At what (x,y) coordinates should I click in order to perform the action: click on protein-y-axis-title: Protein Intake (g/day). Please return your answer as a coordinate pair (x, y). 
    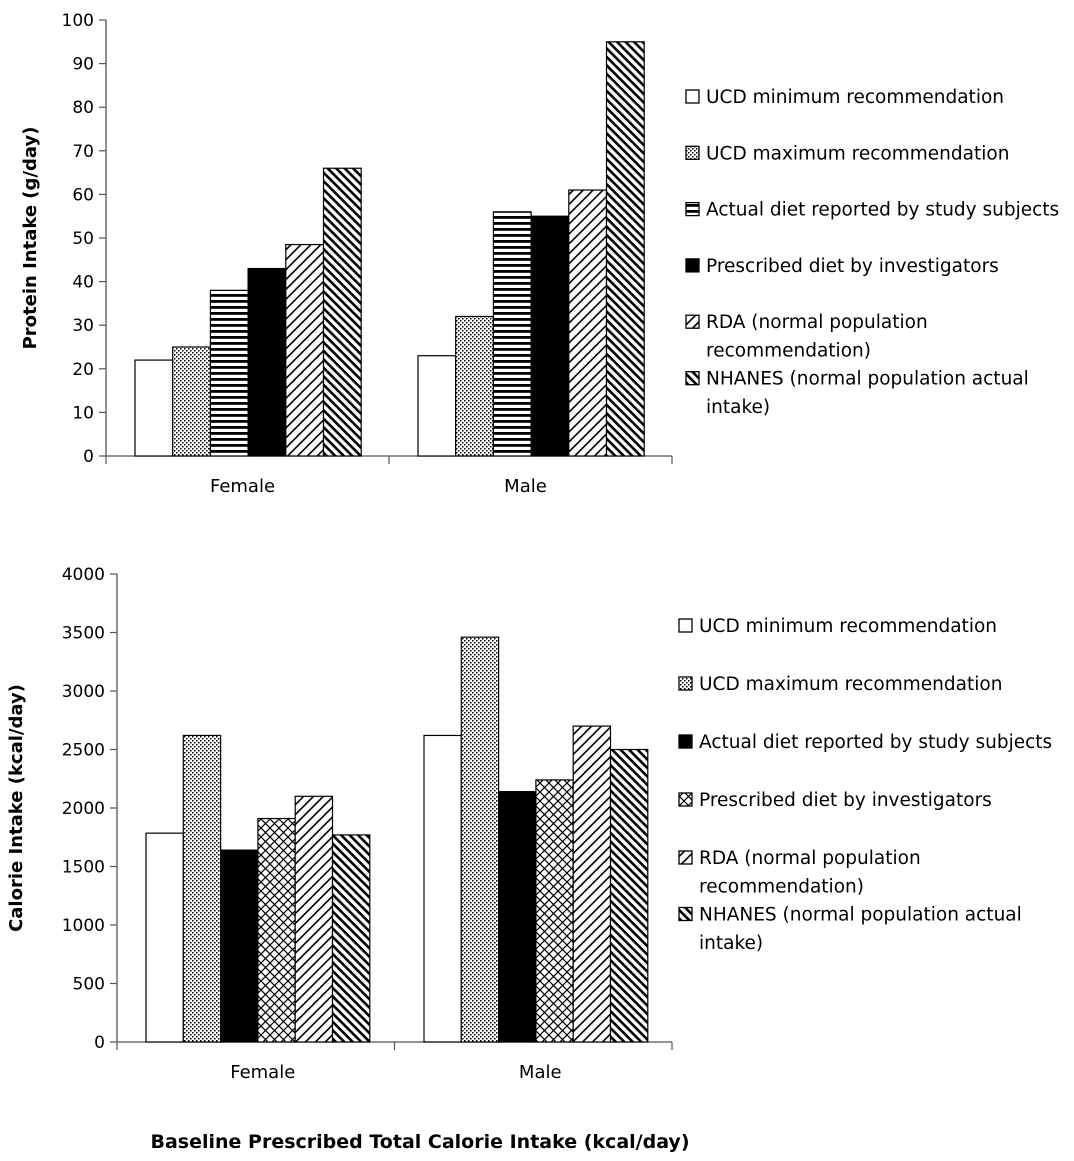
    Looking at the image, I should click on (30, 238).